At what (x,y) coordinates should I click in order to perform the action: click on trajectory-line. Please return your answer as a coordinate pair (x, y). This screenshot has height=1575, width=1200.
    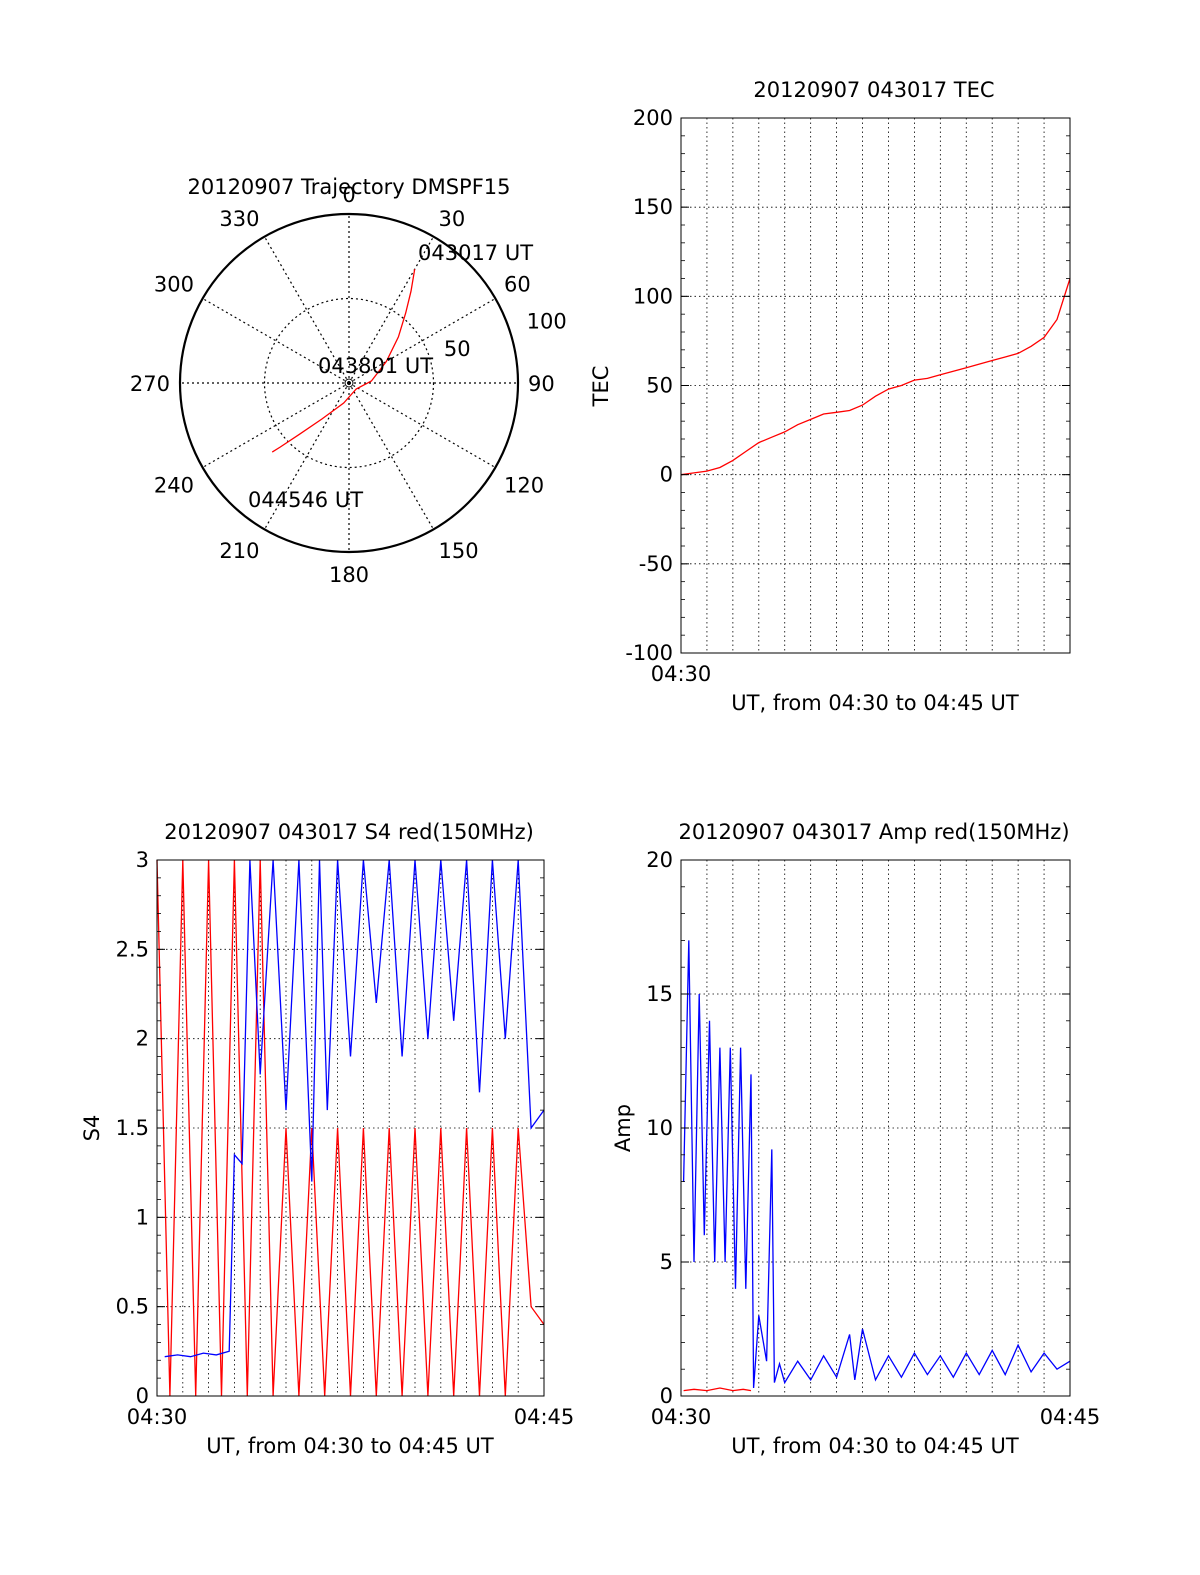
    Looking at the image, I should click on (343, 361).